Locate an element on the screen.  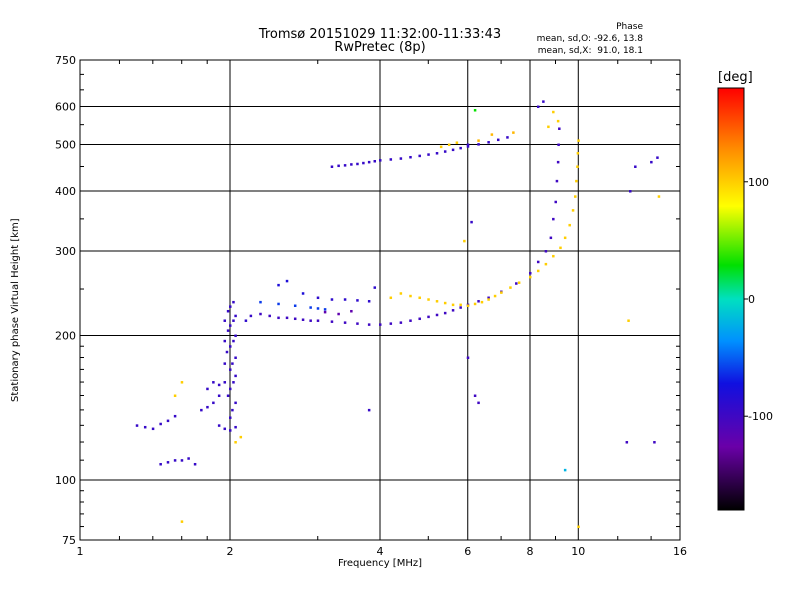
phase-x-stats: mean, sd,X: 91.0, 18.1 is located at coordinates (590, 51).